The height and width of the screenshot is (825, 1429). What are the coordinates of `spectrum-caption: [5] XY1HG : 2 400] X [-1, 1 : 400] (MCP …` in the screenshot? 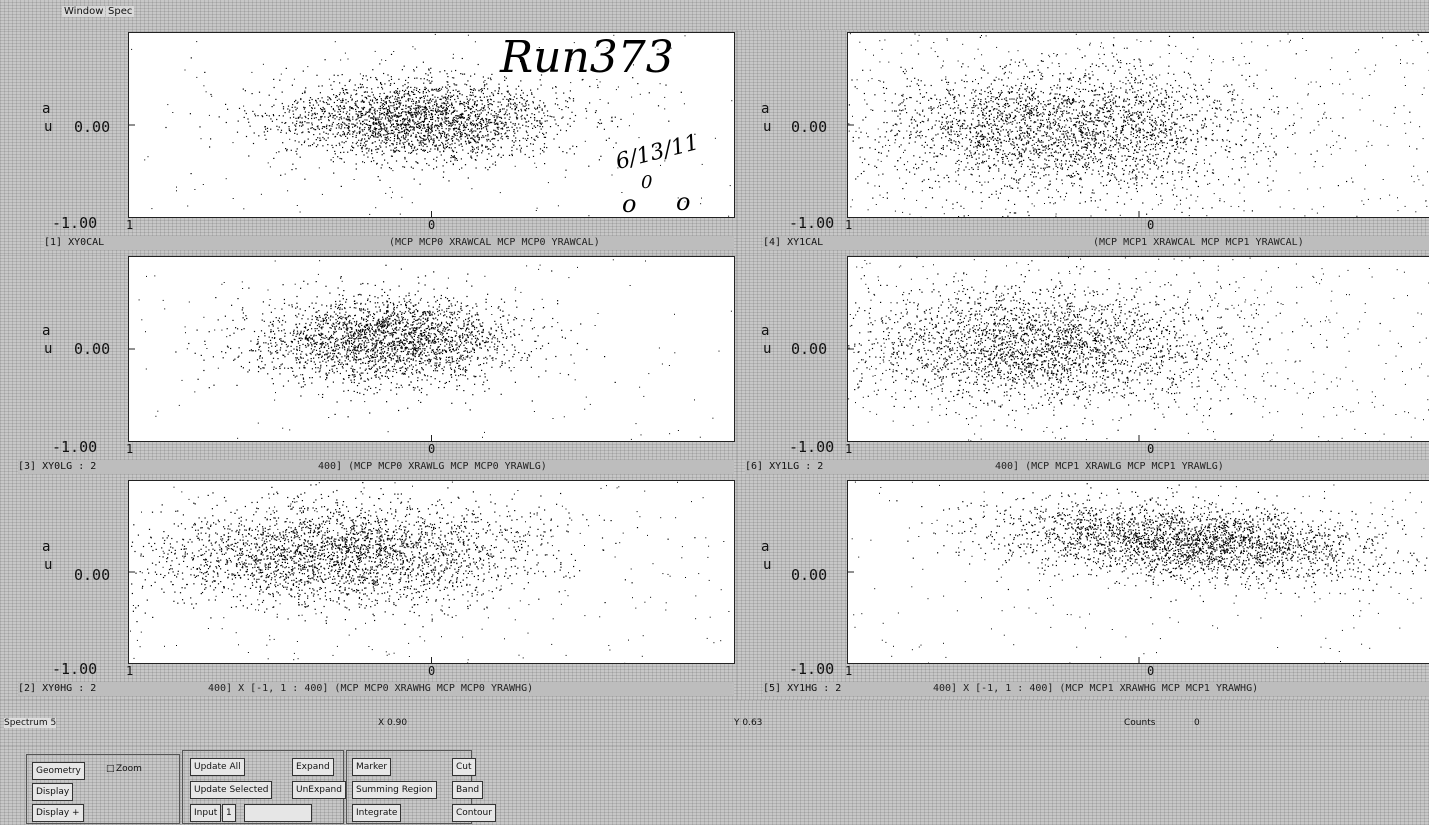 It's located at (1096, 689).